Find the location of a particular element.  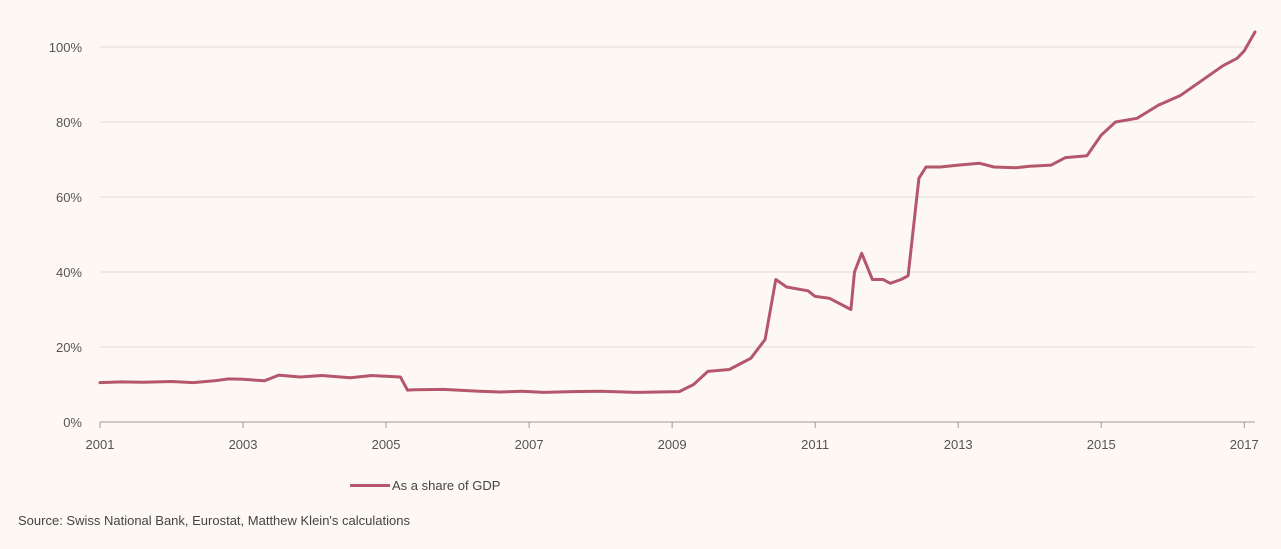

y-tick-label: 100% is located at coordinates (66, 47).